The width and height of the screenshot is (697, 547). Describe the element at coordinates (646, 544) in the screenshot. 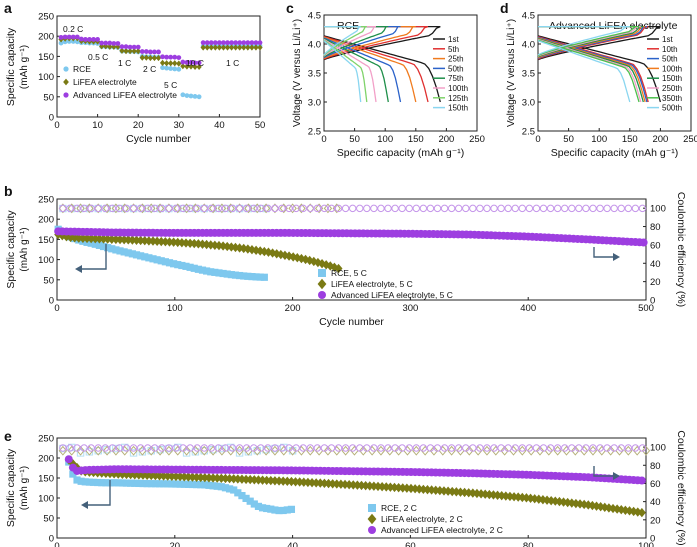

I see `x-tick-label: 100` at that location.